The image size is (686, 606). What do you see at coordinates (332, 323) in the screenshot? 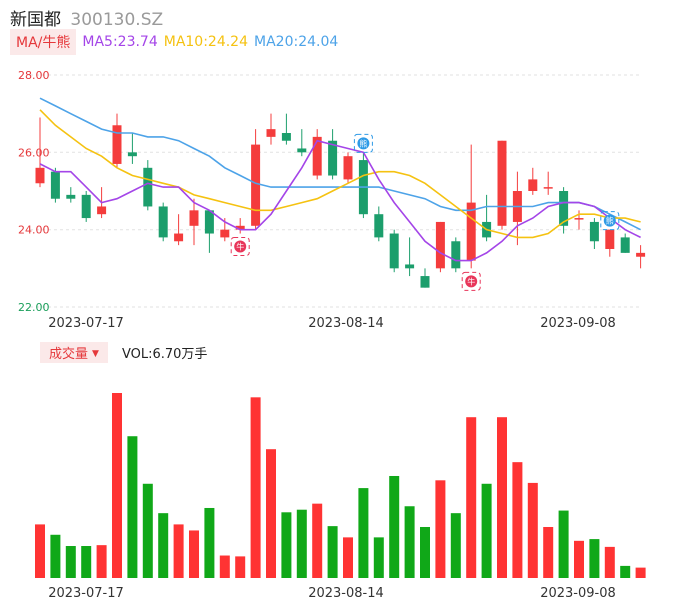
I see `price-time-axis: 2023-07-17 2023-08-14 2023-09-08` at bounding box center [332, 323].